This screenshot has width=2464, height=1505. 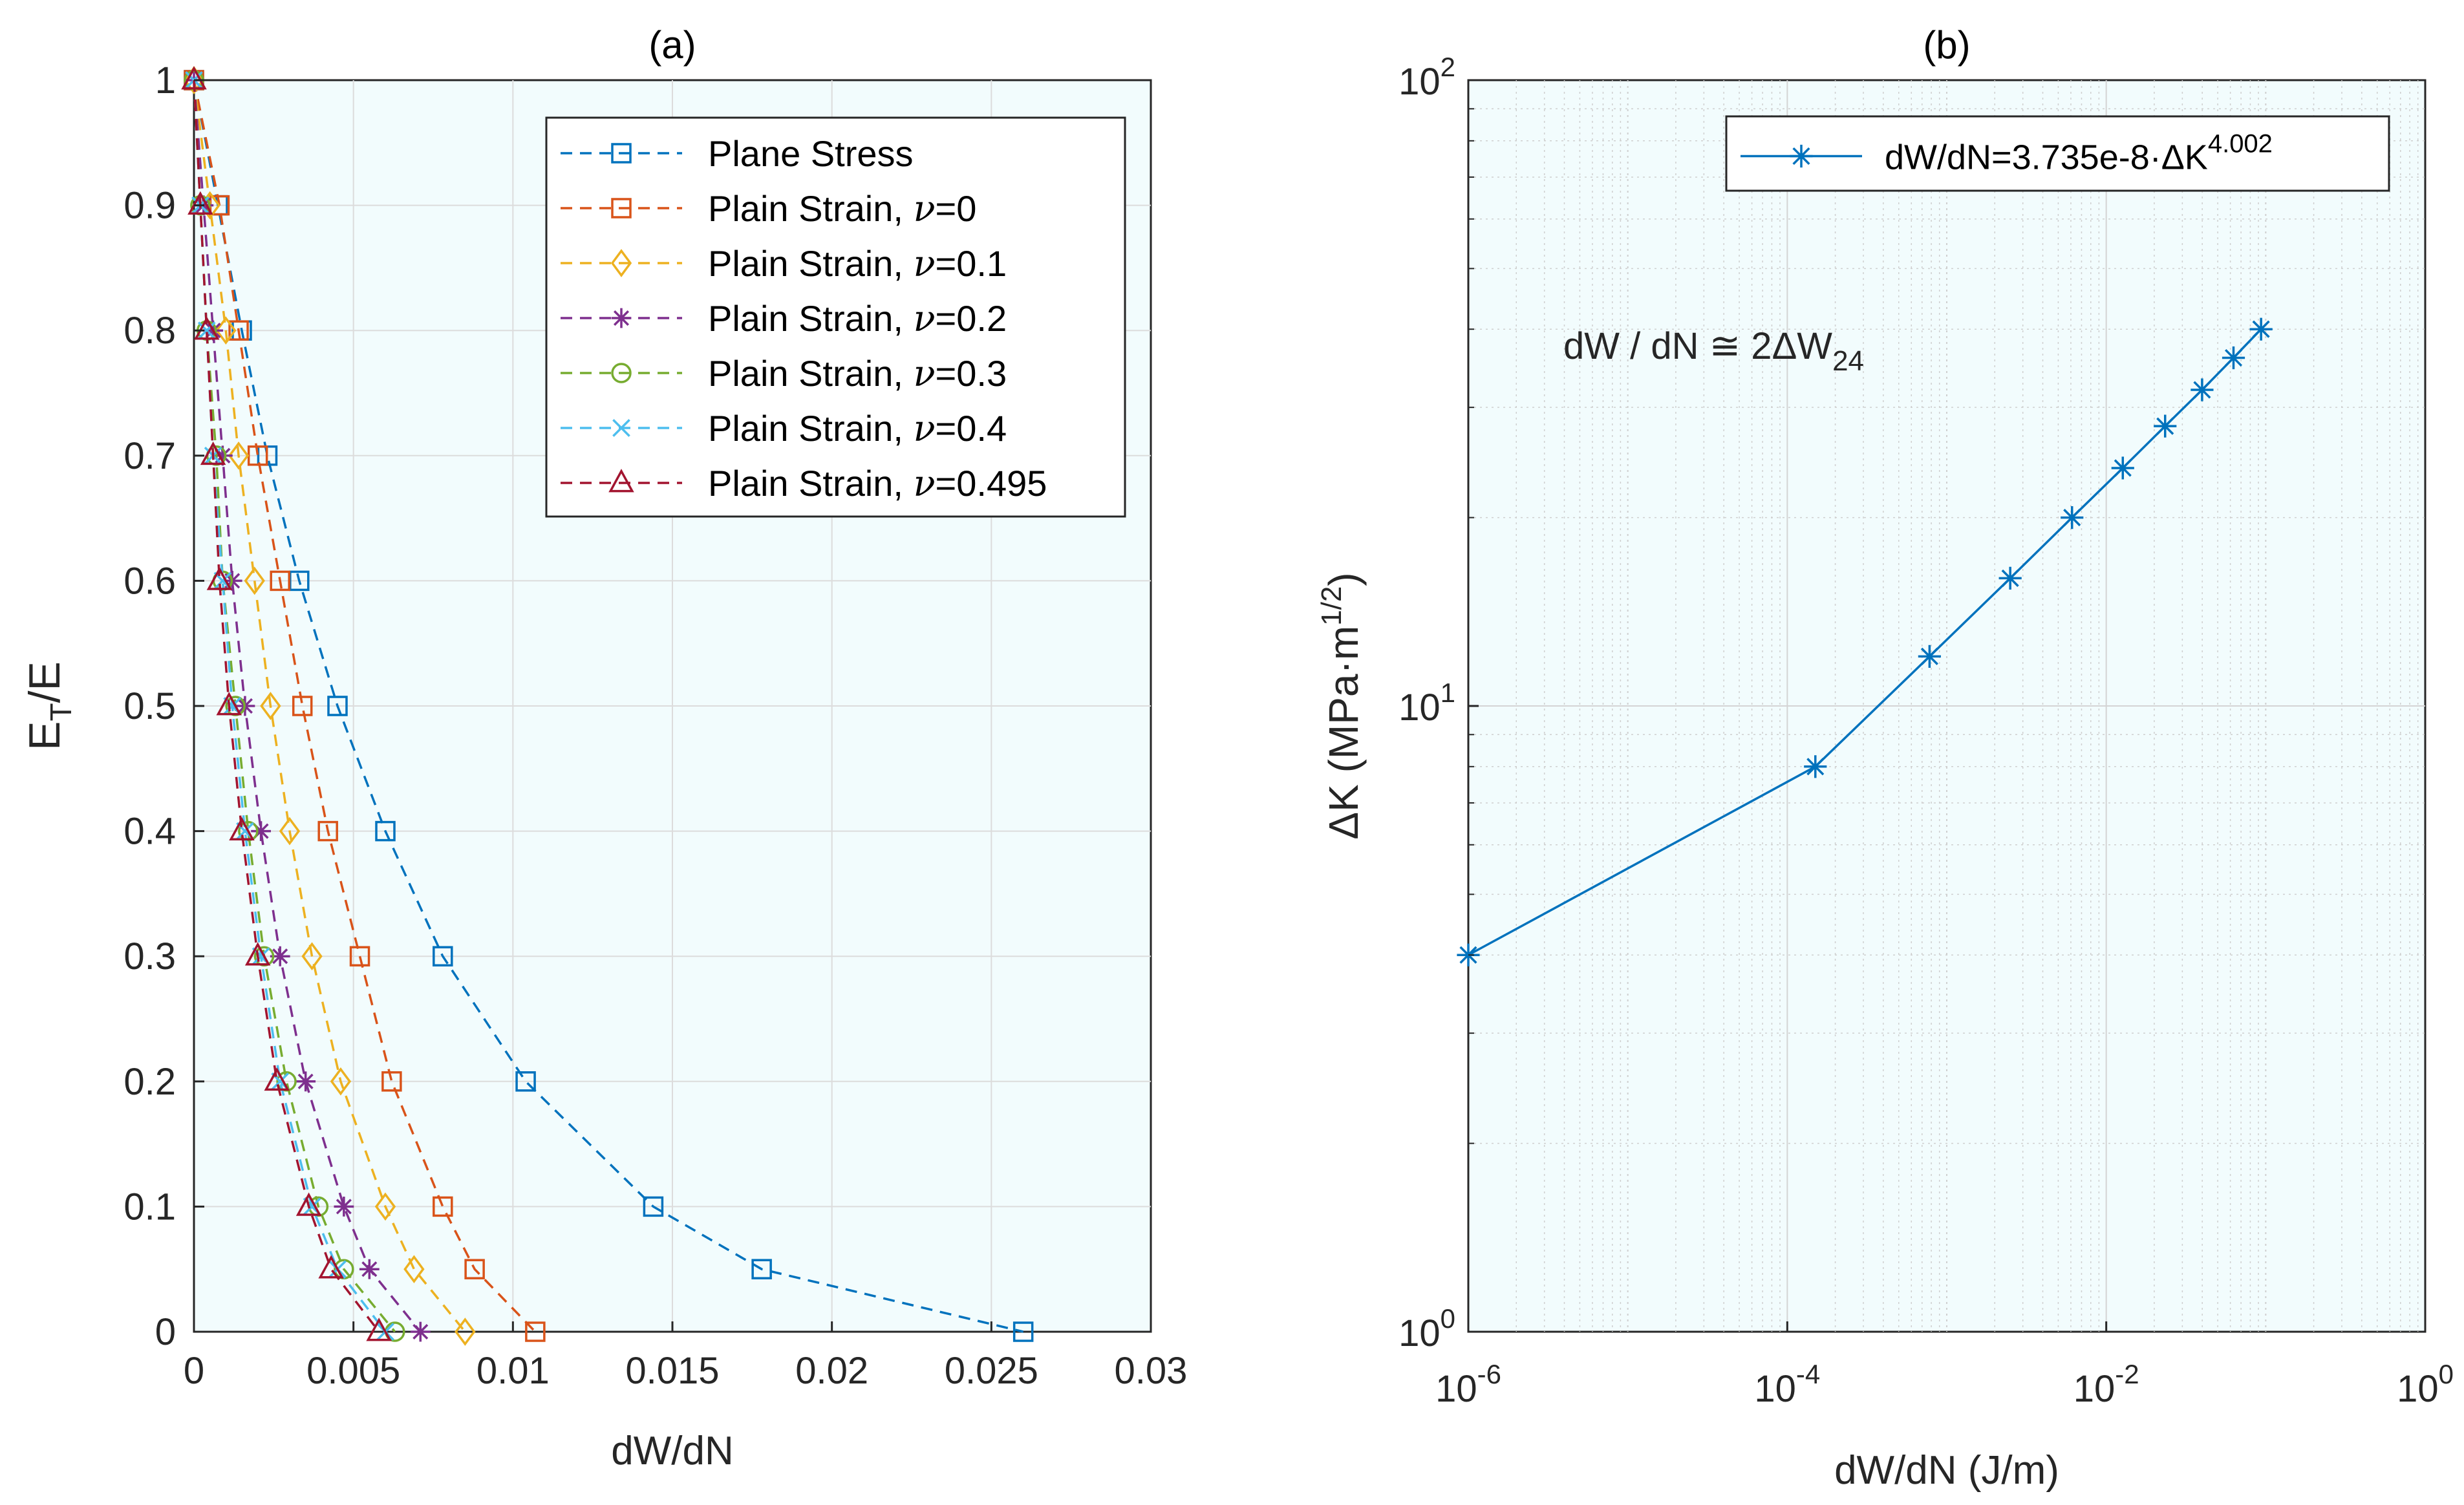 I want to click on x-tick-label: 10⁻⁴, so click(x=1787, y=1384).